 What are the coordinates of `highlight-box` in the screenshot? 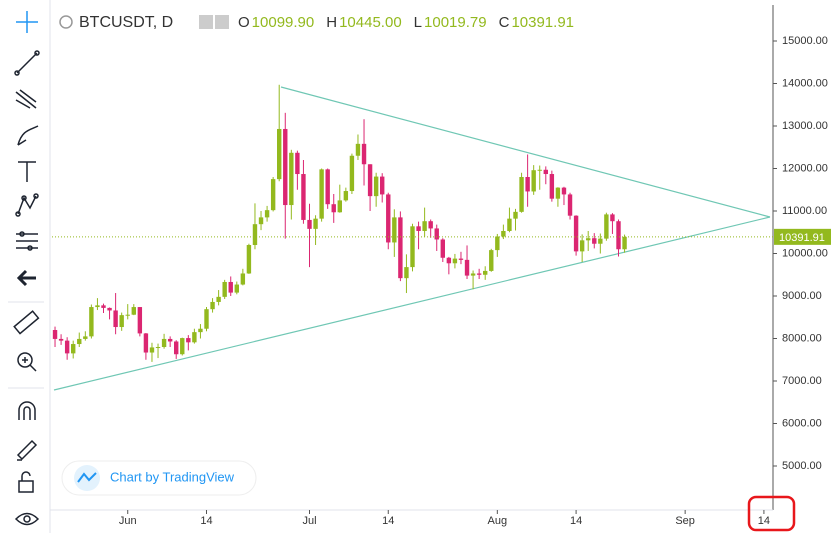 It's located at (771, 513).